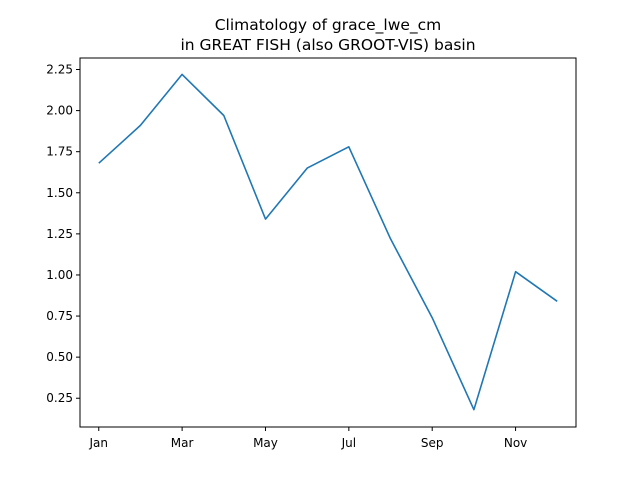 Image resolution: width=640 pixels, height=480 pixels. Describe the element at coordinates (59, 193) in the screenshot. I see `y-tick-label: 1.50` at that location.